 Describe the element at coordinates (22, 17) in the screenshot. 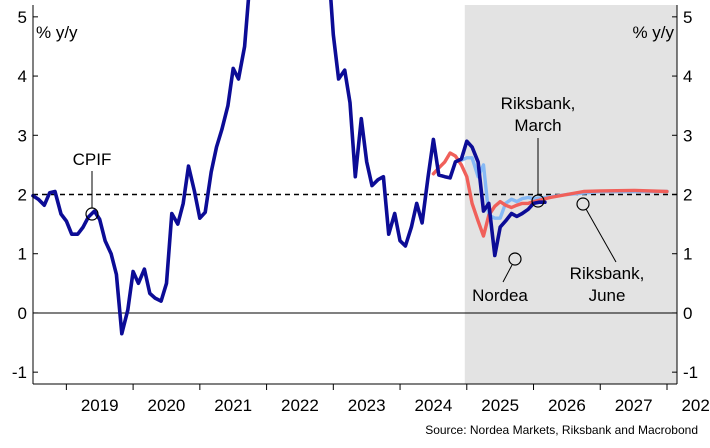

I see `y-tick-label-left: 5` at that location.